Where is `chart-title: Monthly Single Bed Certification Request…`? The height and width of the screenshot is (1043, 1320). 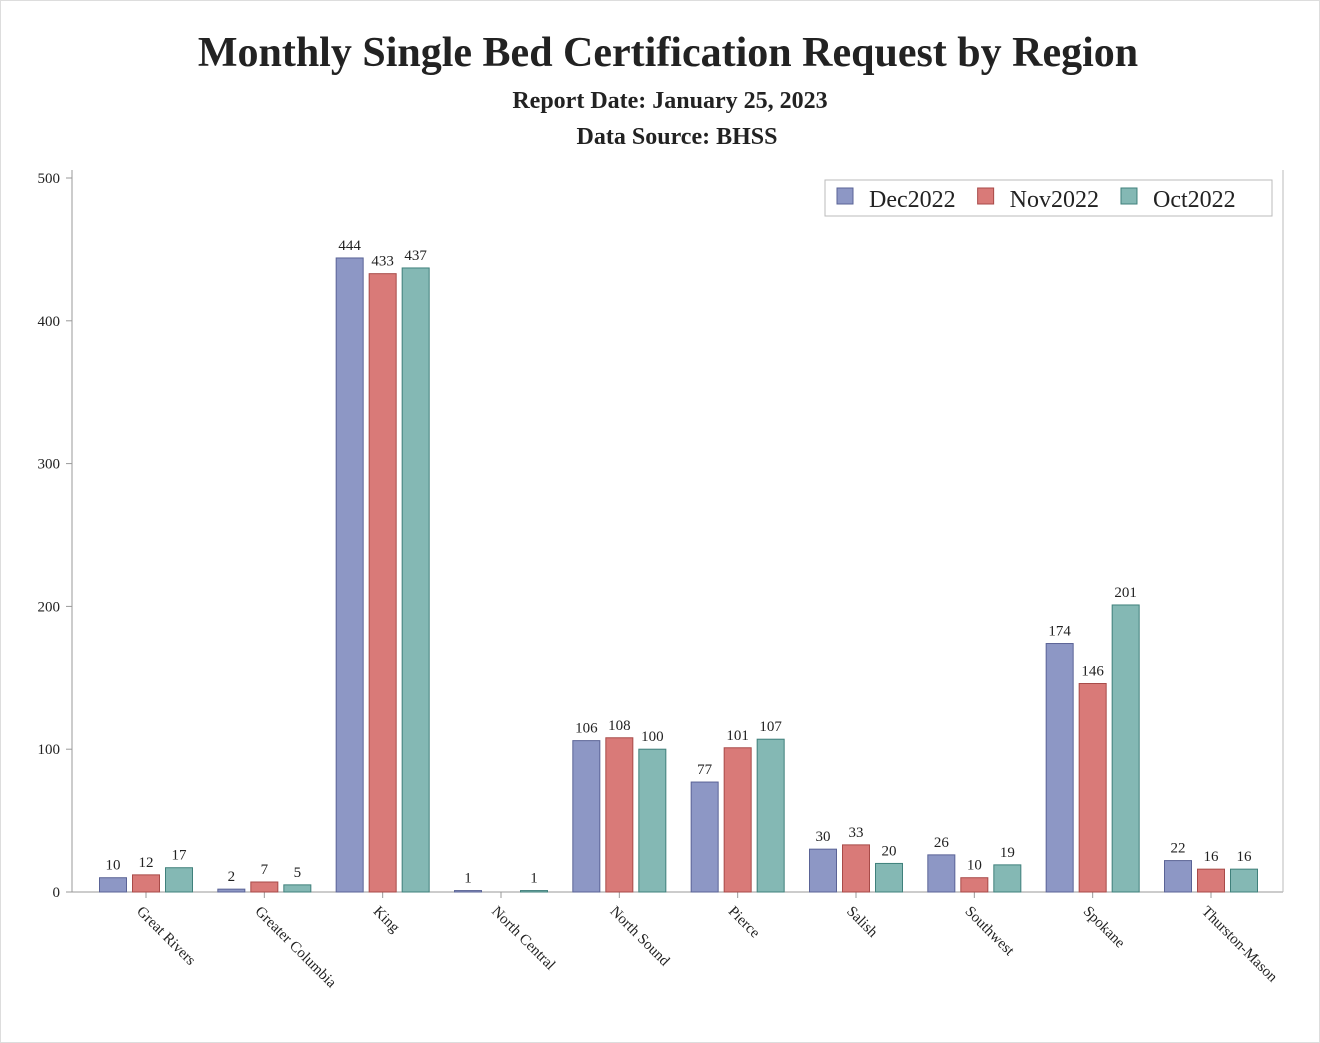 chart-title: Monthly Single Bed Certification Request… is located at coordinates (668, 53).